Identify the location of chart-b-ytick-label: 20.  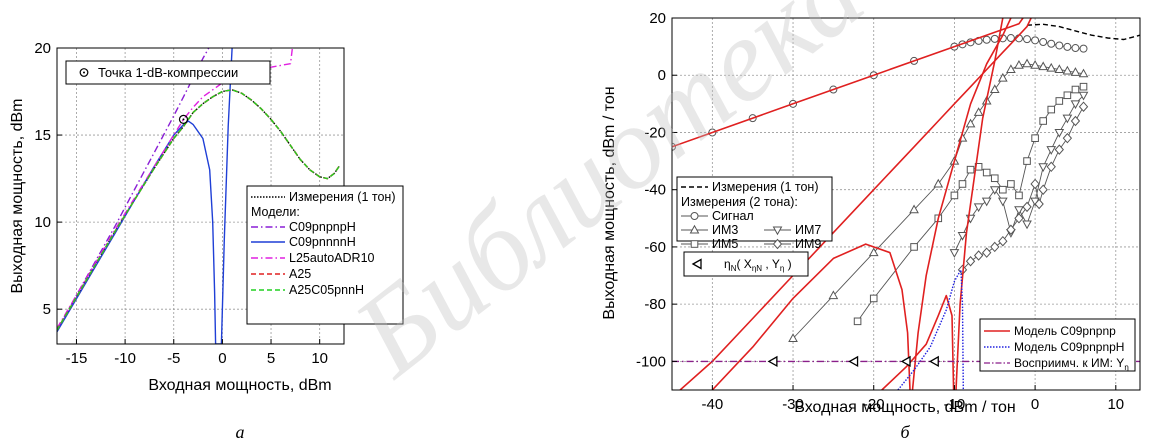
(657, 18).